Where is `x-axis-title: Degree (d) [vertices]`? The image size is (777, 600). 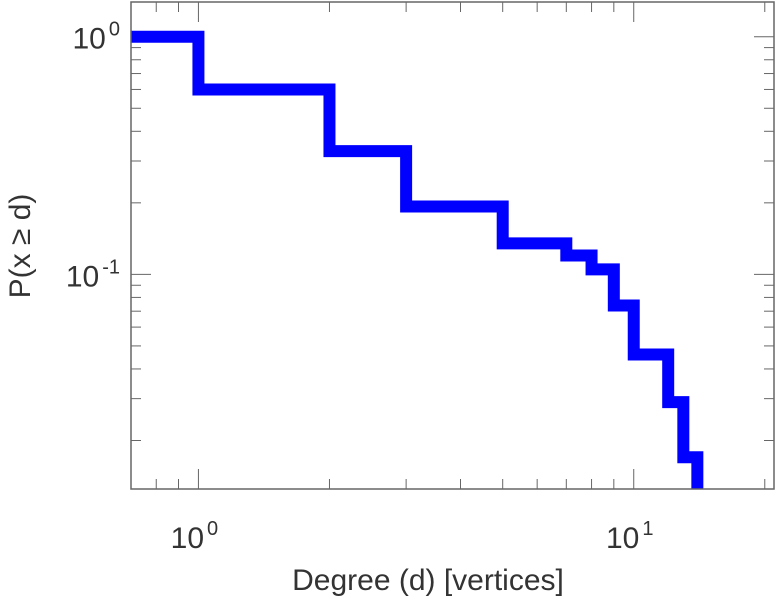
x-axis-title: Degree (d) [vertices] is located at coordinates (428, 580).